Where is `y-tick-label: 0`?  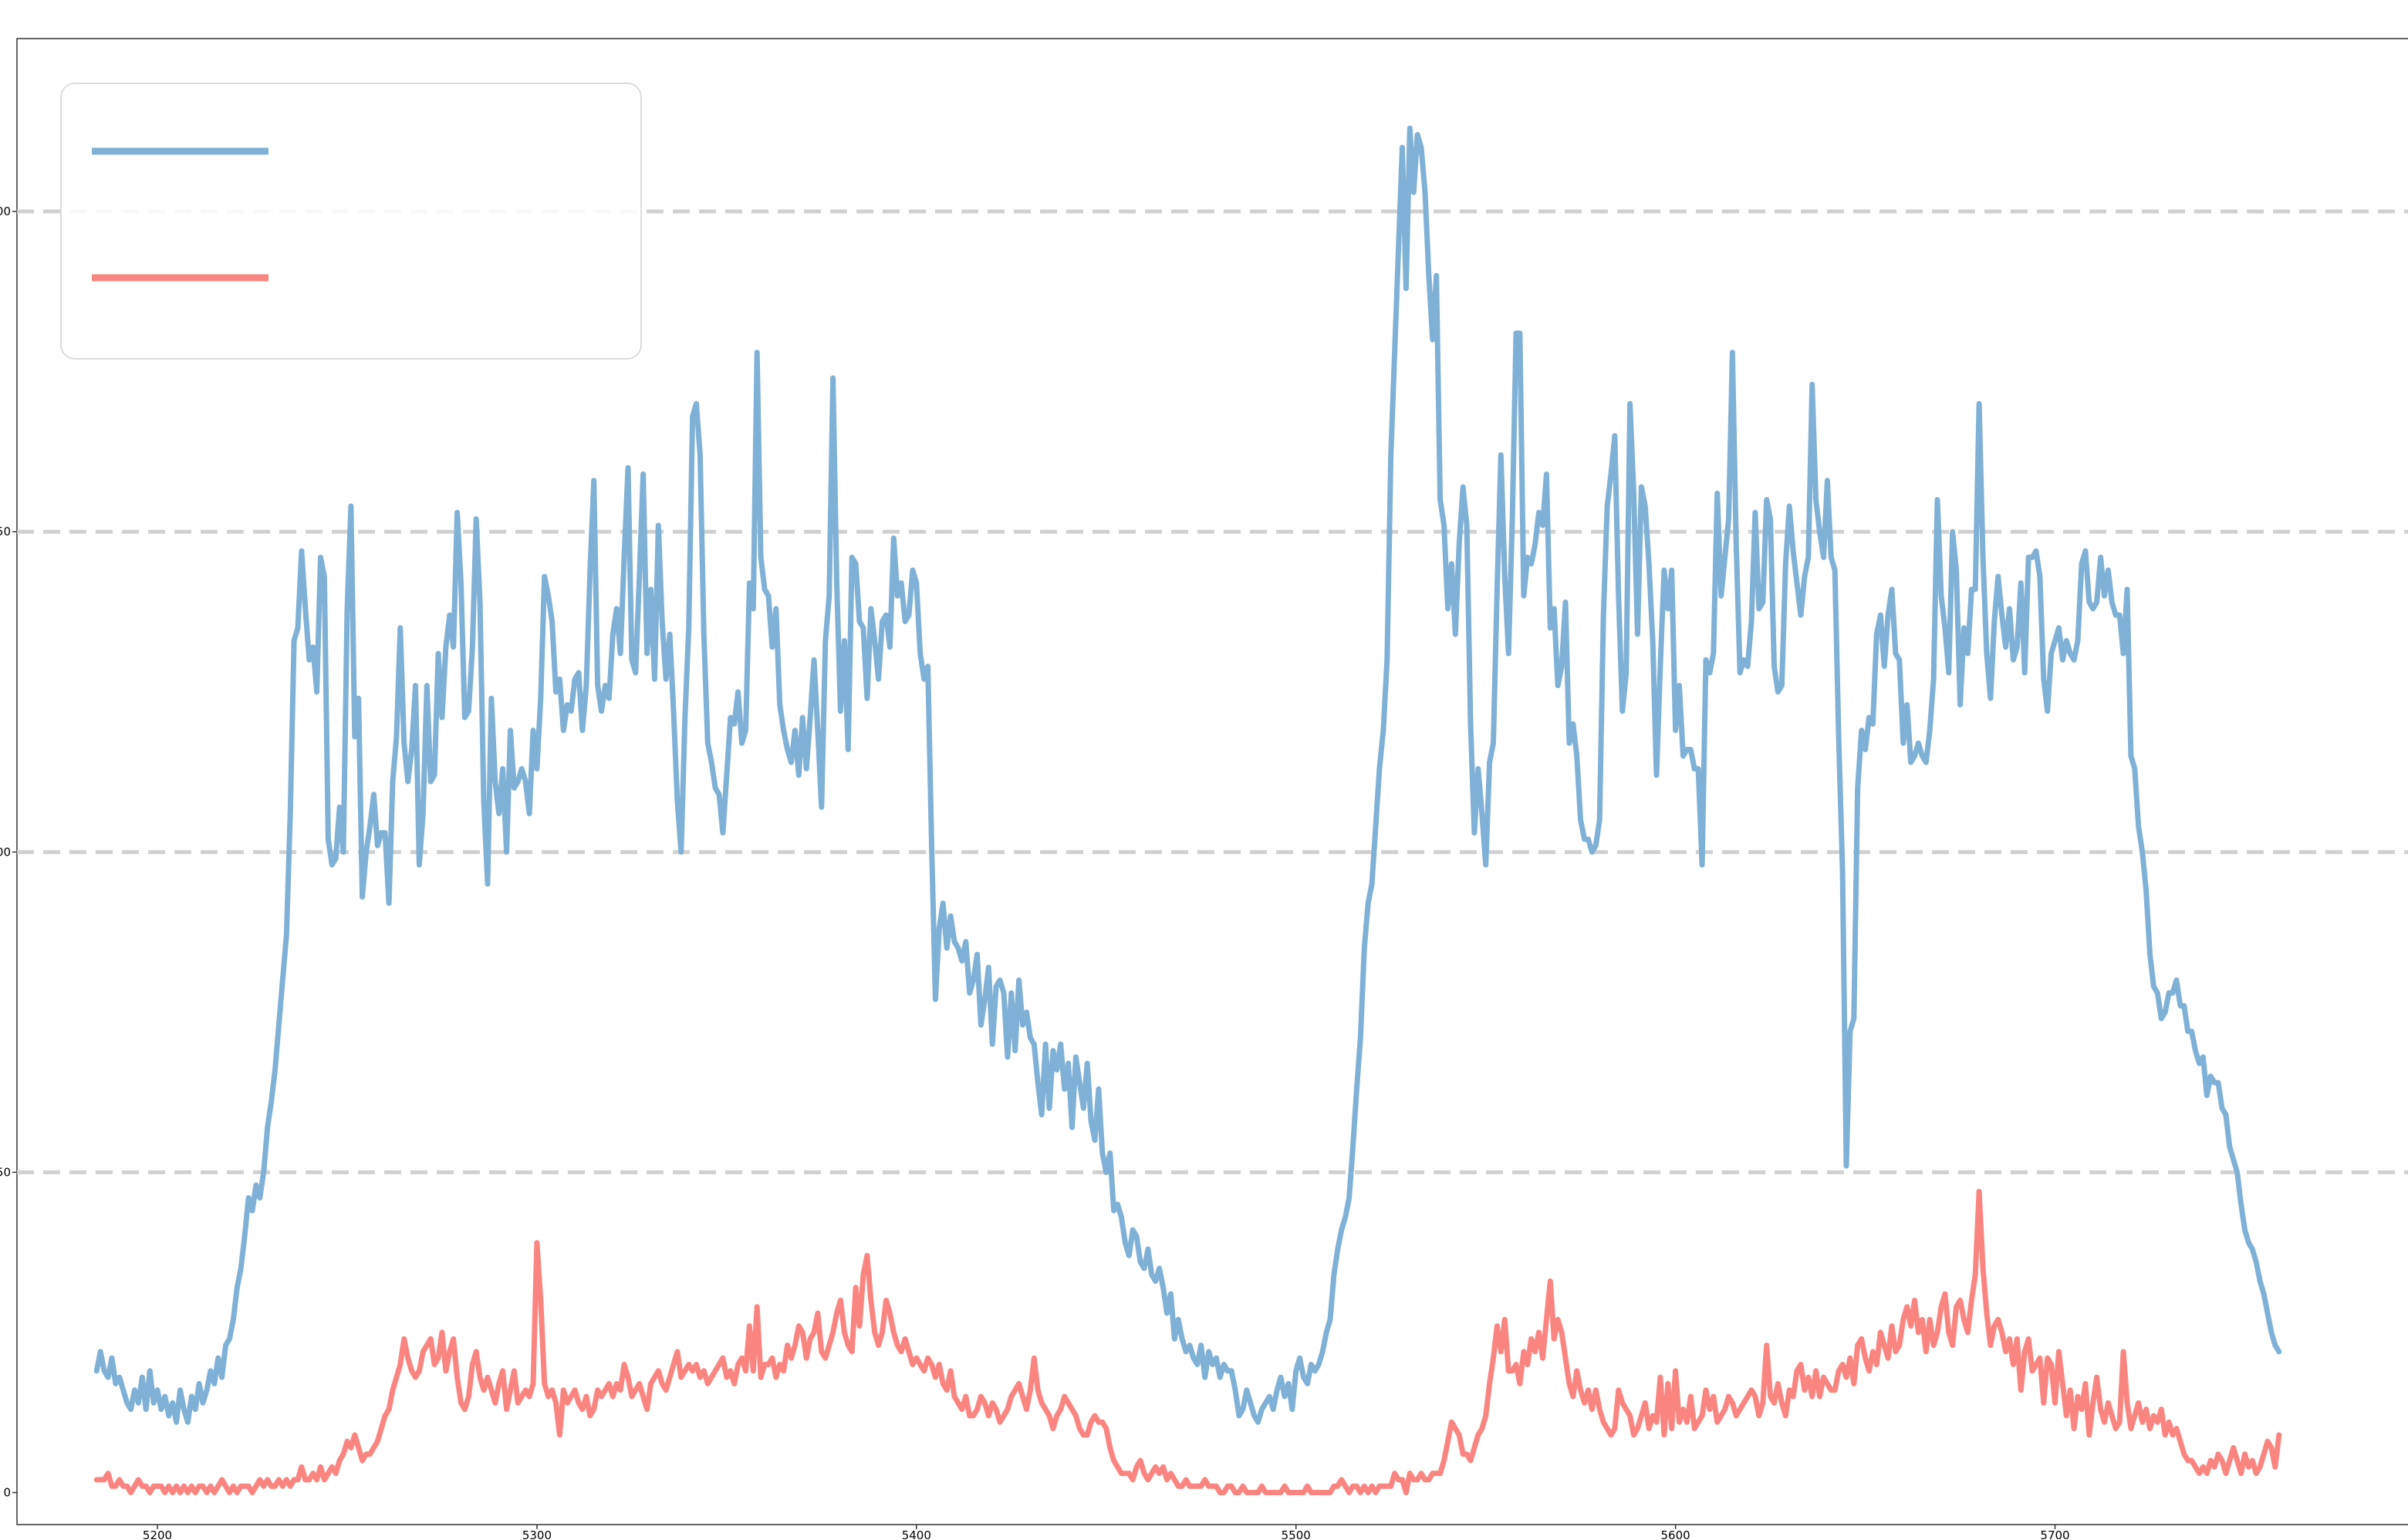
y-tick-label: 0 is located at coordinates (7, 1492).